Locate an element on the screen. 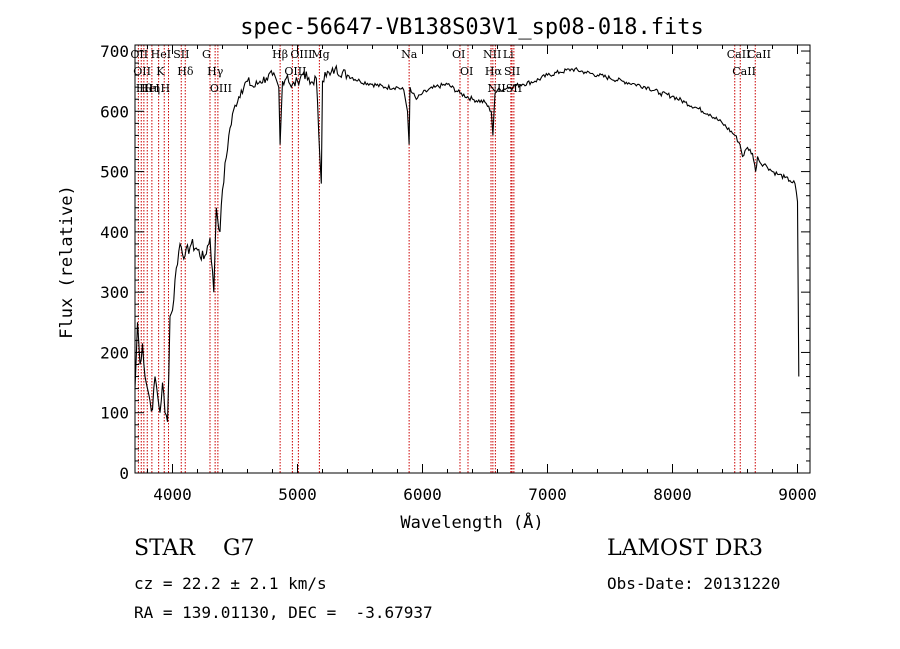  y-tick-label: 300 is located at coordinates (114, 292).